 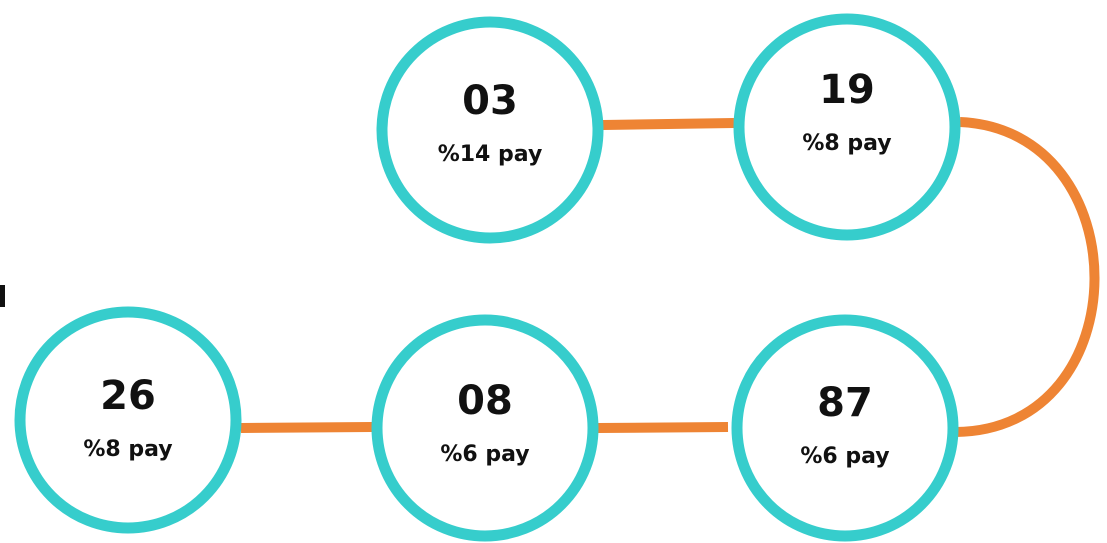 I want to click on node-number: 26, so click(x=128, y=396).